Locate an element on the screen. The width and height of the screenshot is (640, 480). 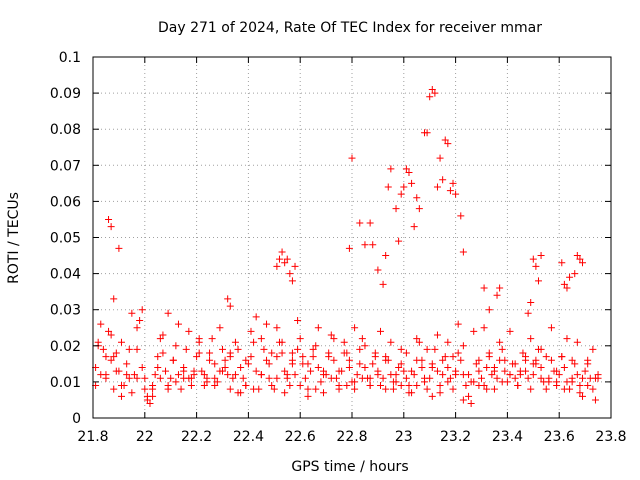
x-axis-label: GPS time / hours is located at coordinates (349, 467).